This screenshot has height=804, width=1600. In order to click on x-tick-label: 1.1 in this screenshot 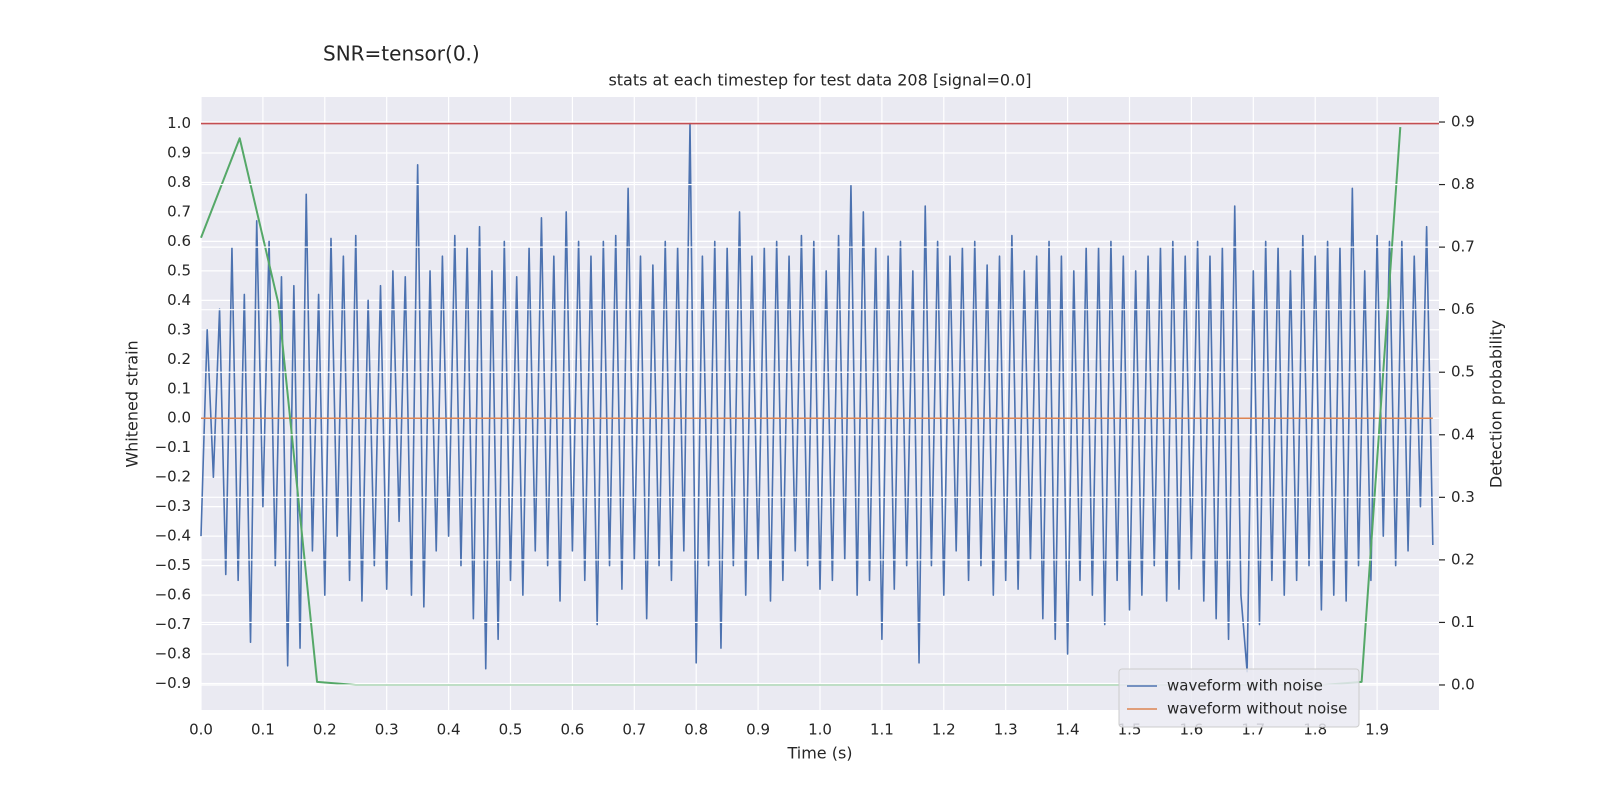, I will do `click(882, 730)`.